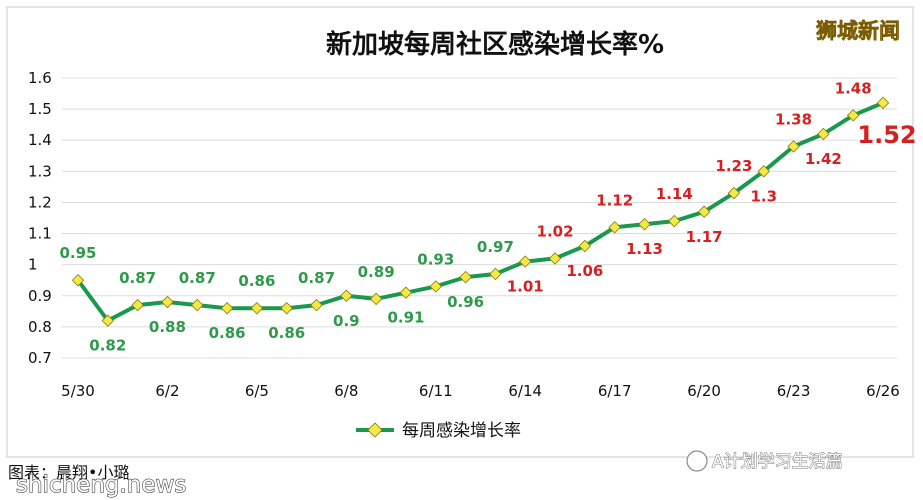 The height and width of the screenshot is (500, 923). Describe the element at coordinates (435, 259) in the screenshot. I see `data-label: 0.93` at that location.